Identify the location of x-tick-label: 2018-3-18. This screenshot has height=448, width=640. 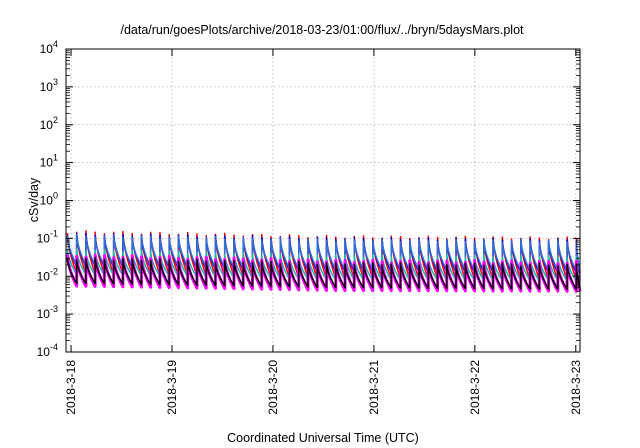
(71, 387).